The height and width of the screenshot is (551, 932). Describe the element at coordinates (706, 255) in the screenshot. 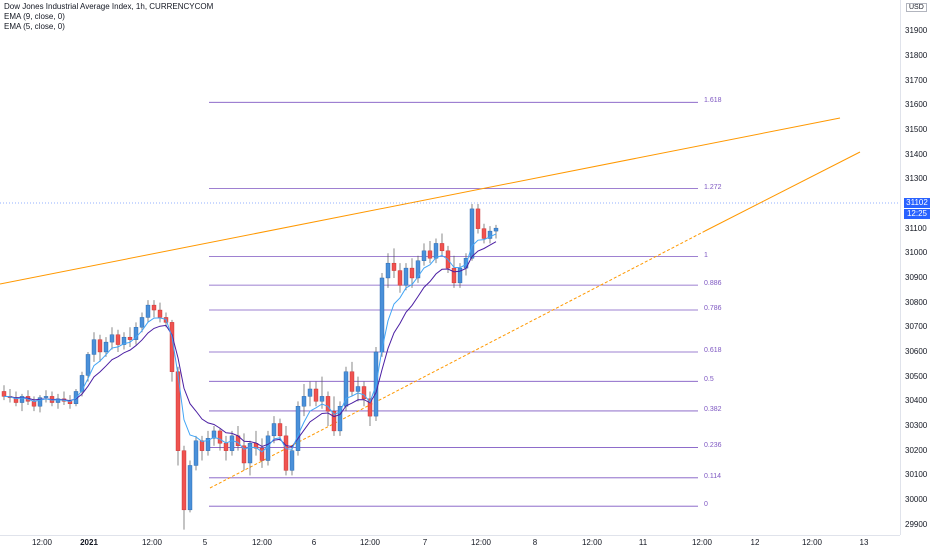

I see `fib-level-label: 1` at that location.